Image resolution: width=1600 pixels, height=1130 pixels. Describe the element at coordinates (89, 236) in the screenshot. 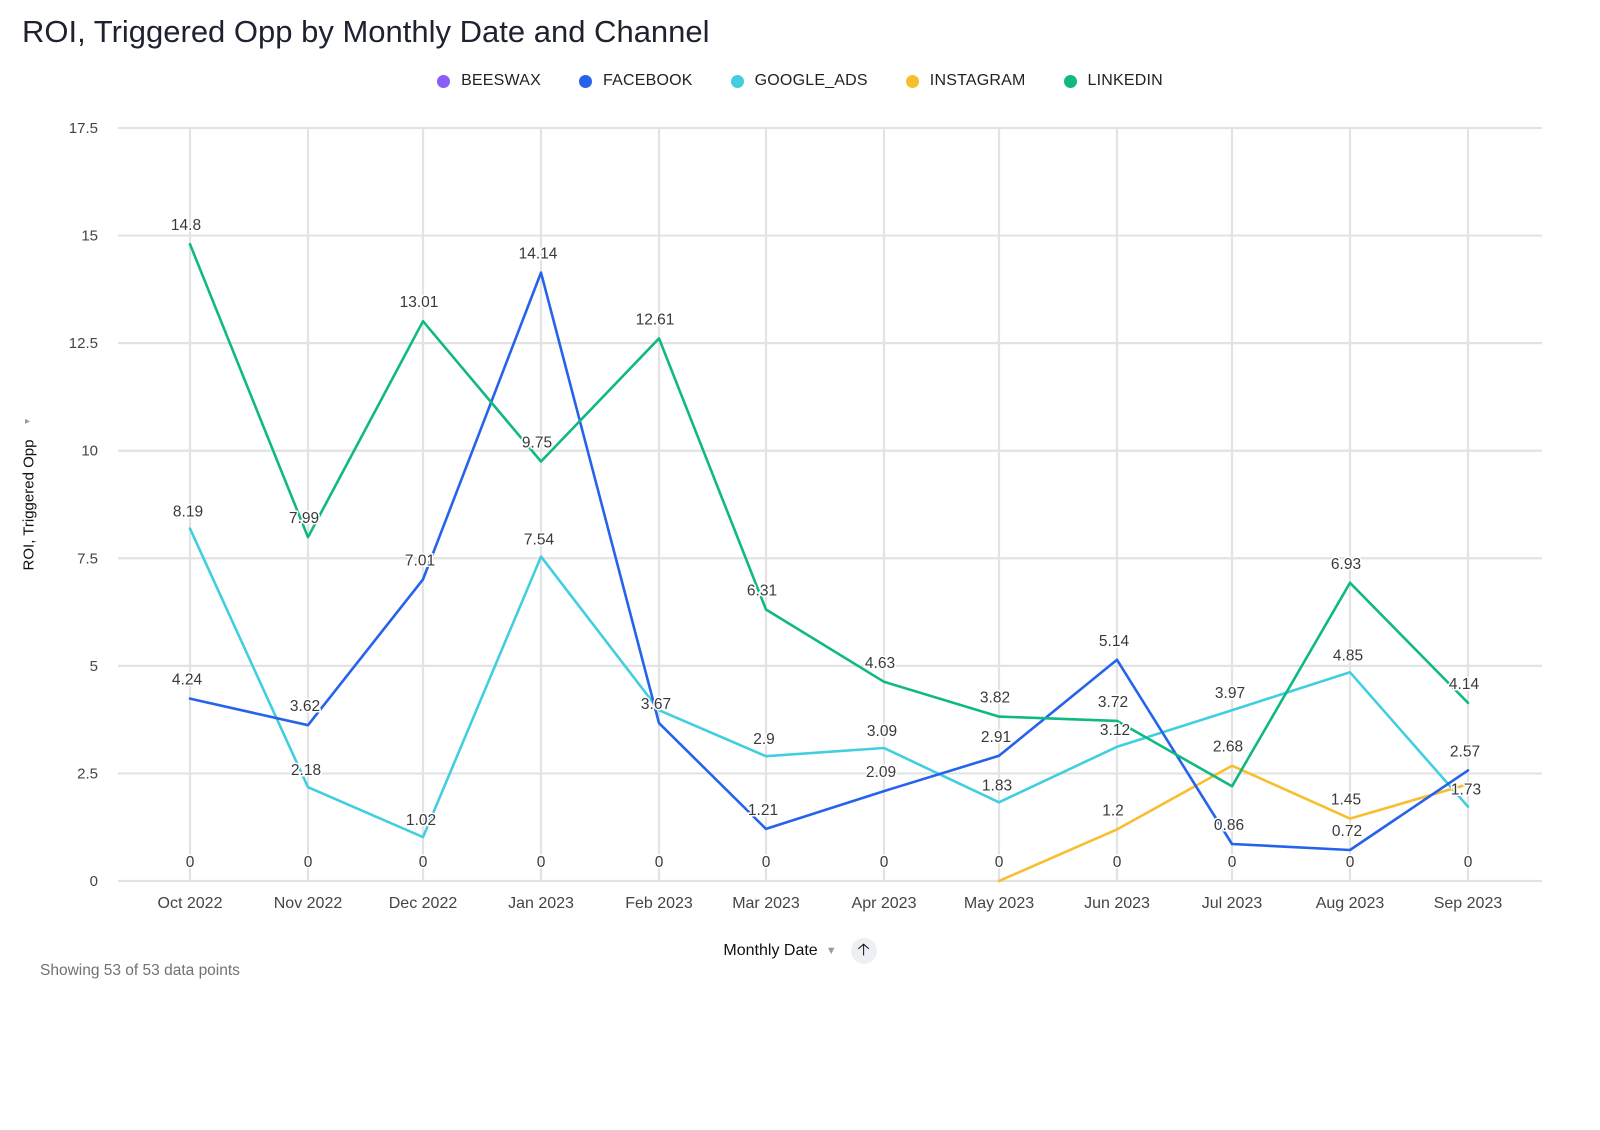

I see `y-tick-label: 15` at that location.